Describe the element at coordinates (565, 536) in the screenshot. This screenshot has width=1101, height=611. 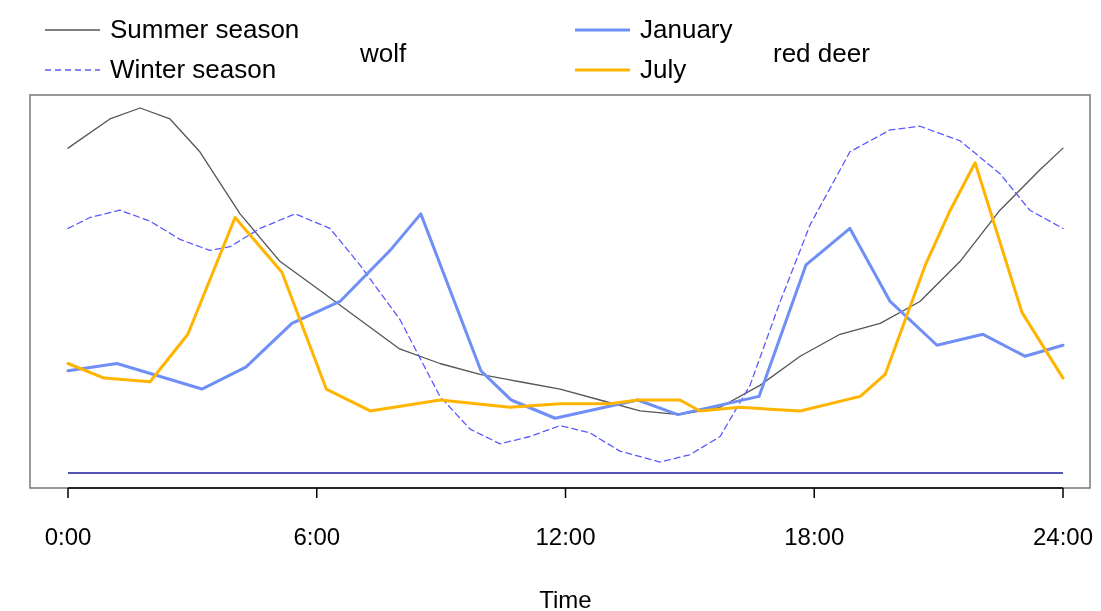
I see `x-tick-label: 12:00` at that location.